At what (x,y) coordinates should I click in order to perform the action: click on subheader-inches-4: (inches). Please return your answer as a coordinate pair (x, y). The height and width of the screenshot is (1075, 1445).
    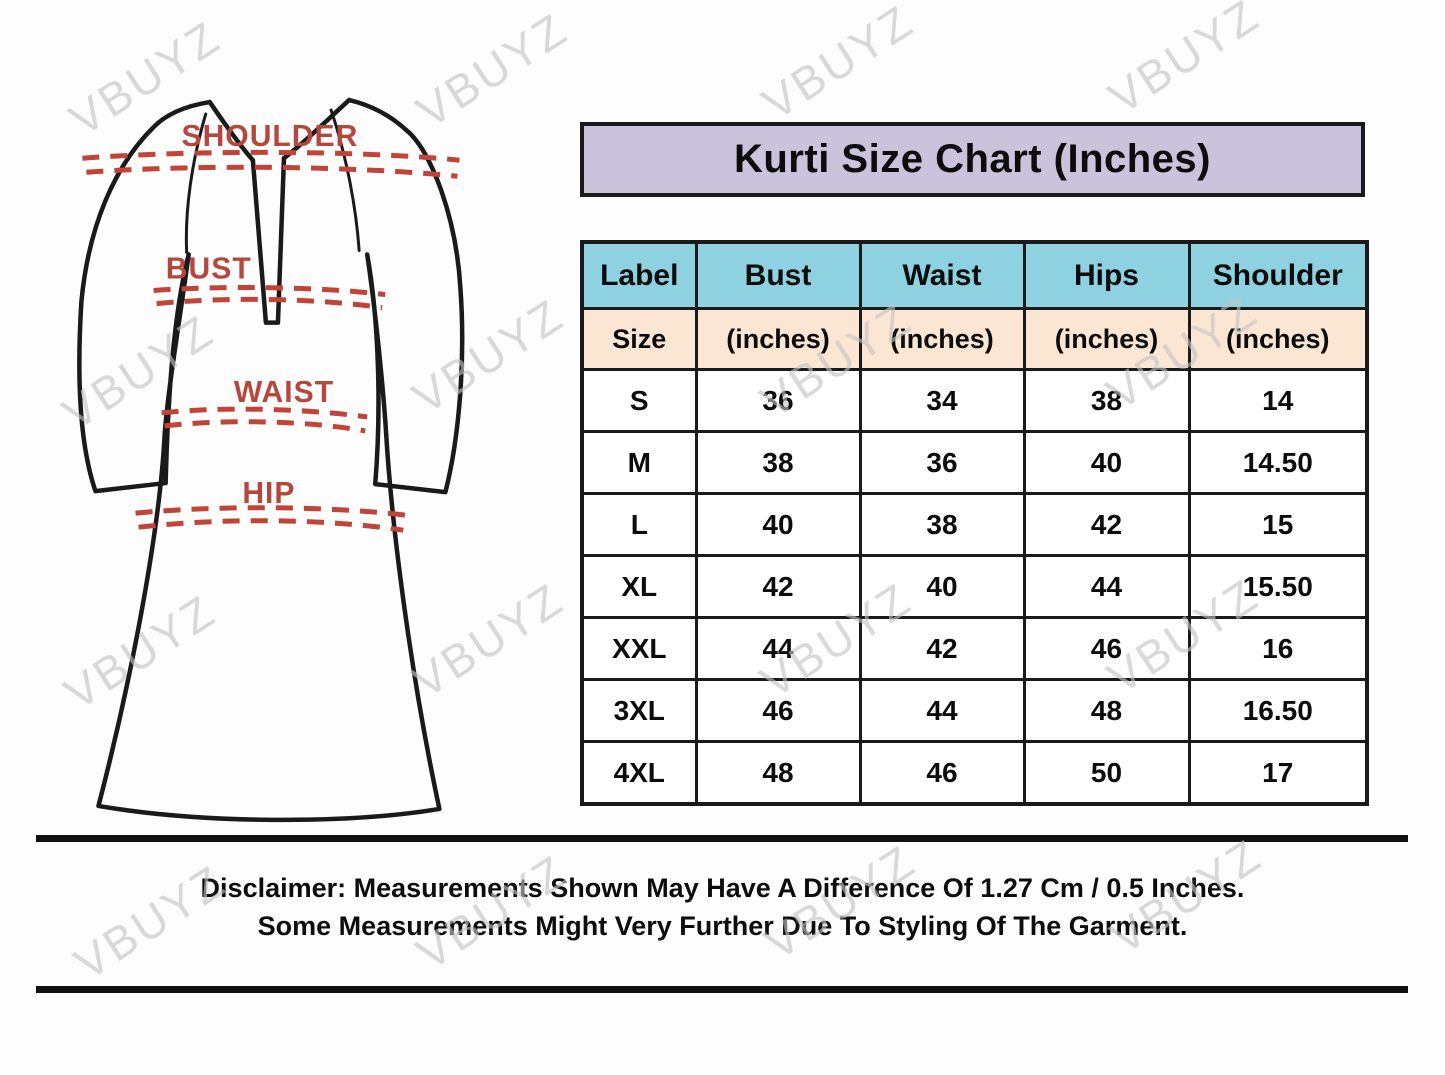
    Looking at the image, I should click on (1278, 339).